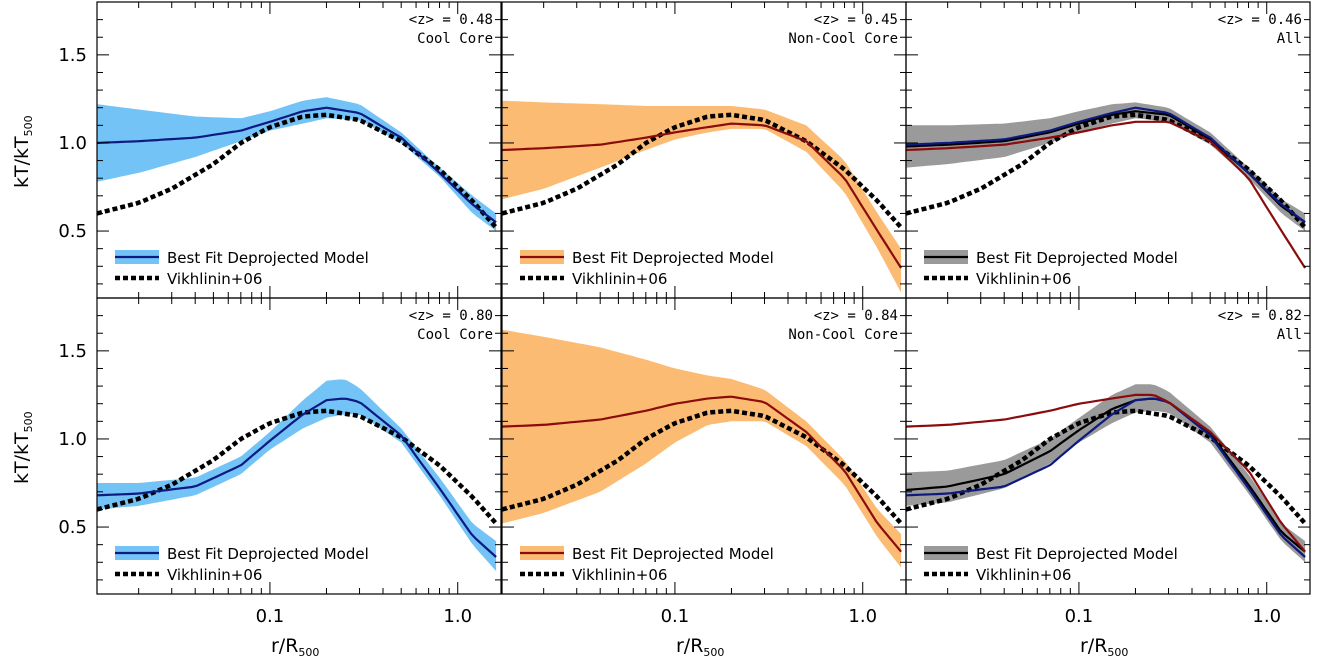 This screenshot has width=1326, height=670. What do you see at coordinates (451, 20) in the screenshot?
I see `redshift-label: <z> = 0.48` at bounding box center [451, 20].